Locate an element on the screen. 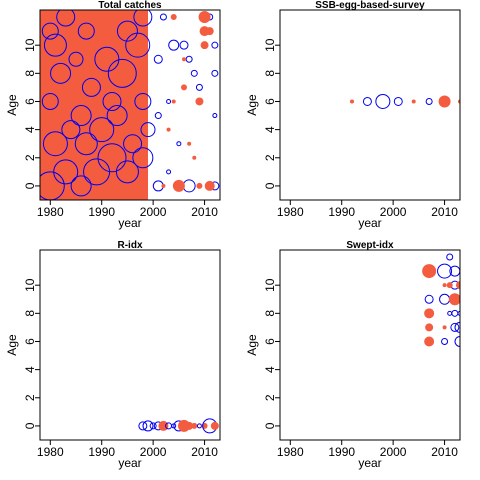 This screenshot has height=480, width=480. panel-title: Total catches is located at coordinates (130, 5).